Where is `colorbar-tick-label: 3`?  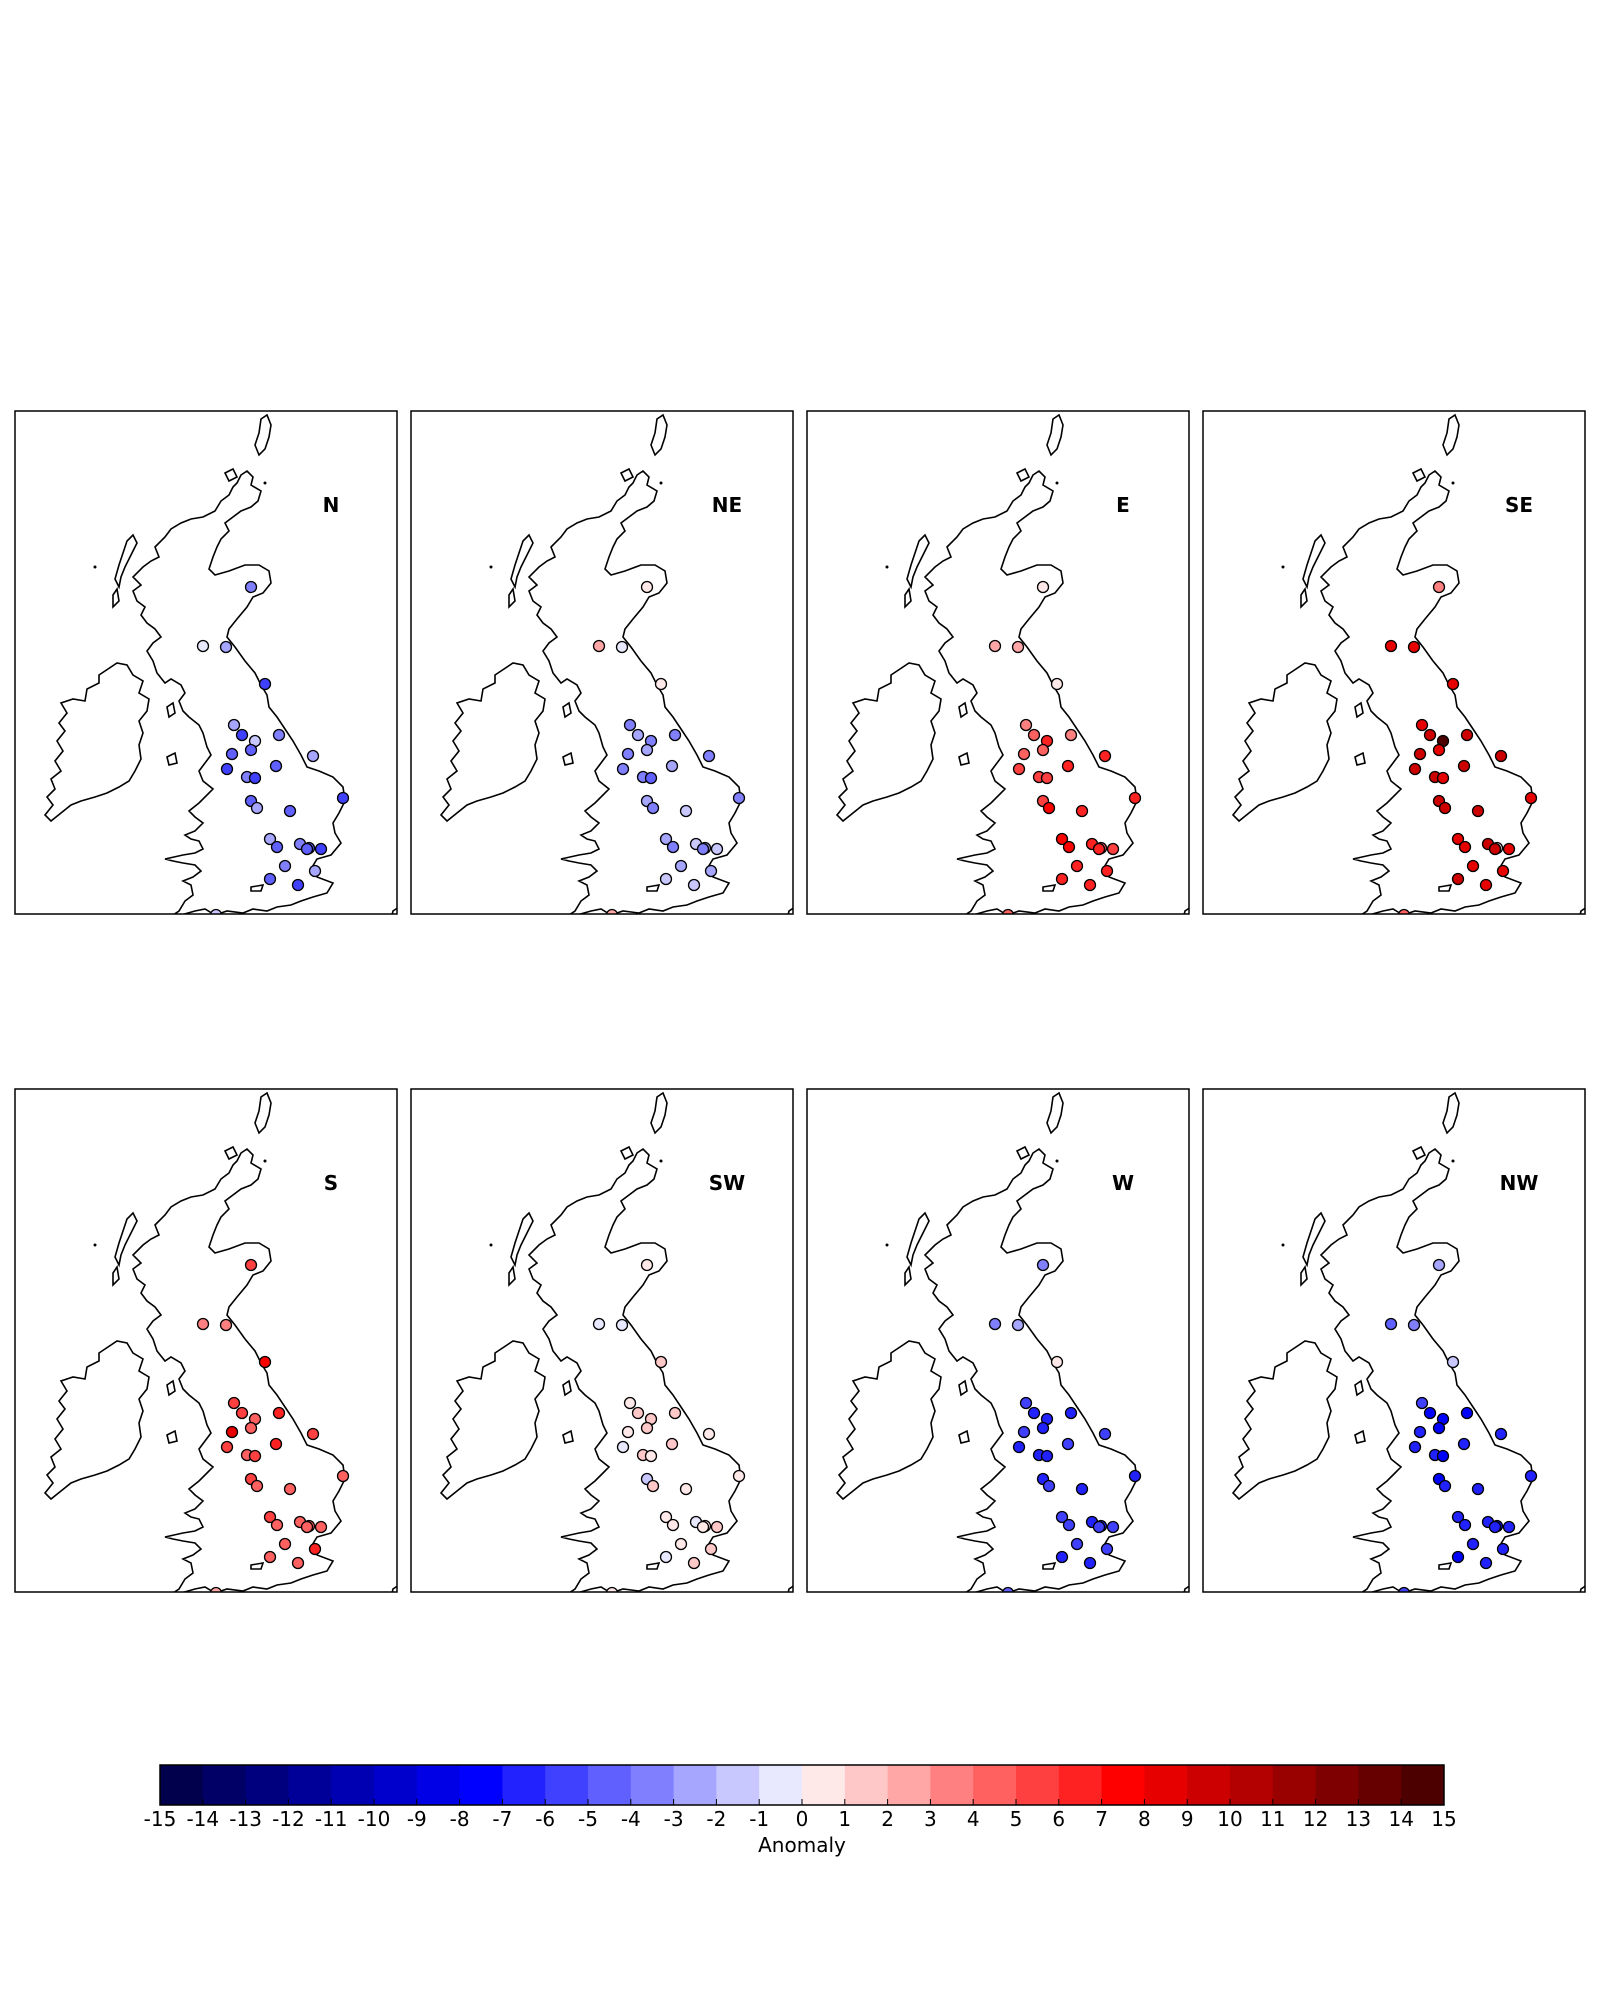 colorbar-tick-label: 3 is located at coordinates (930, 1819).